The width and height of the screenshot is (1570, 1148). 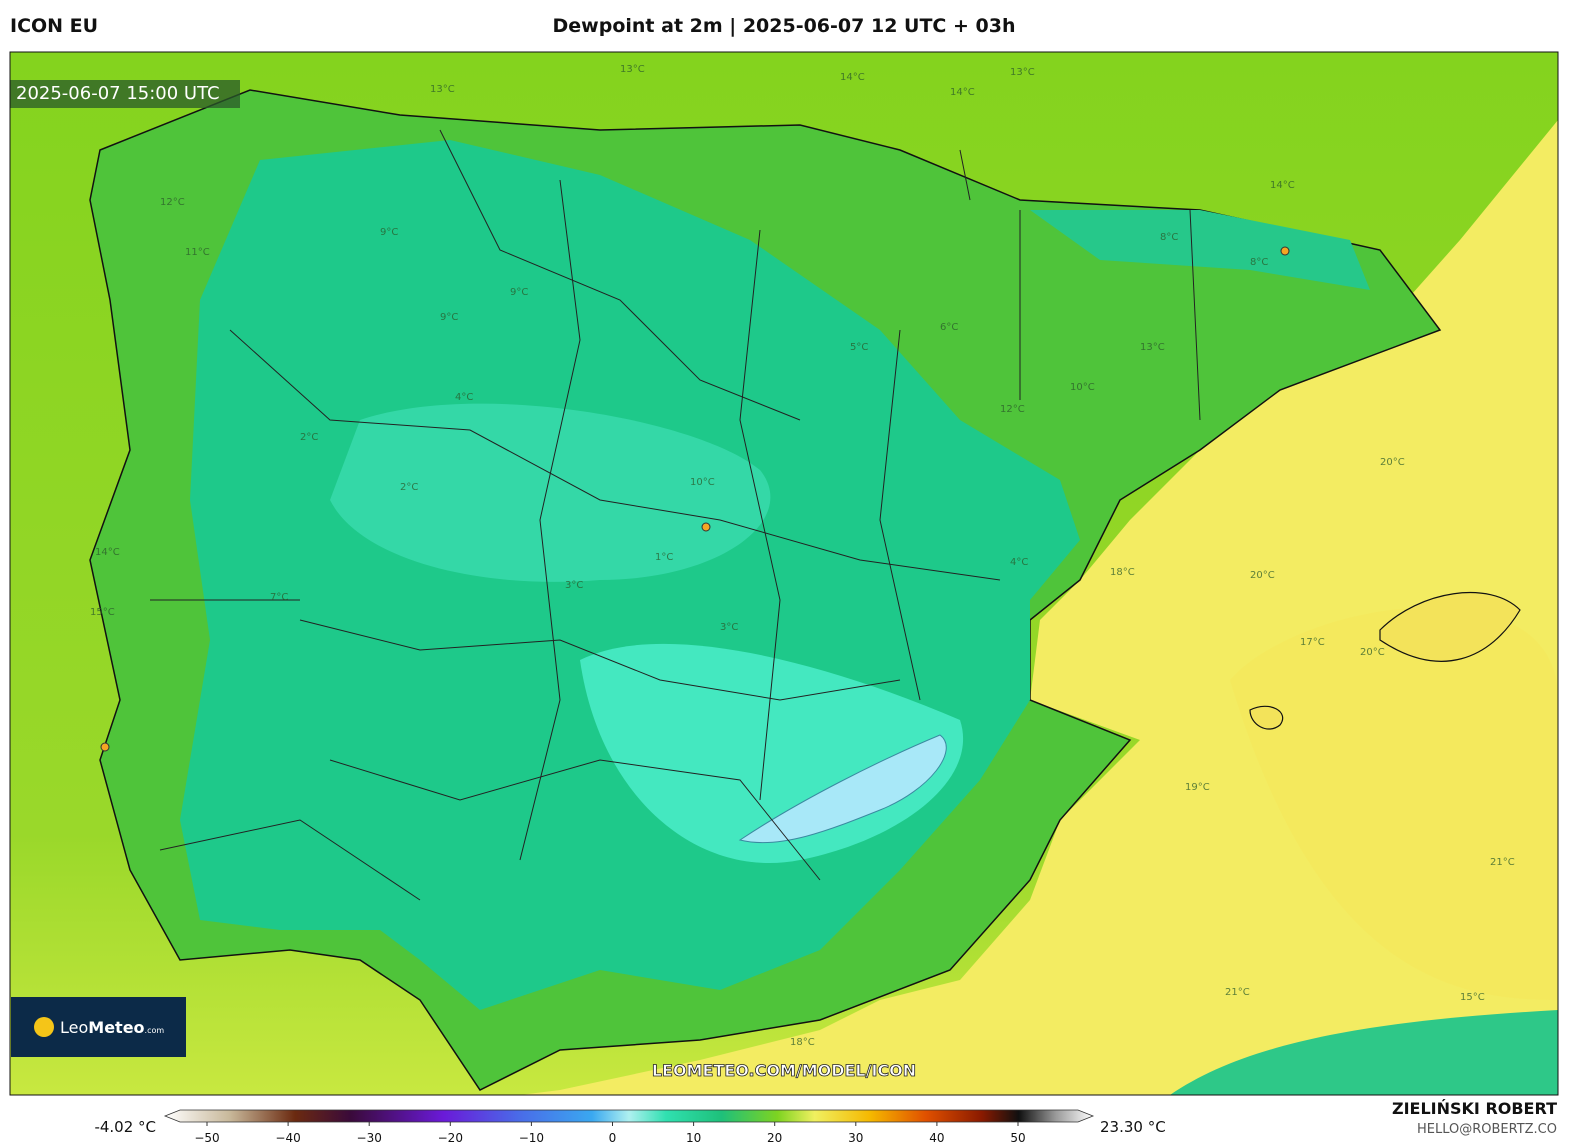 What do you see at coordinates (197, 252) in the screenshot?
I see `contour-label: 11°C` at bounding box center [197, 252].